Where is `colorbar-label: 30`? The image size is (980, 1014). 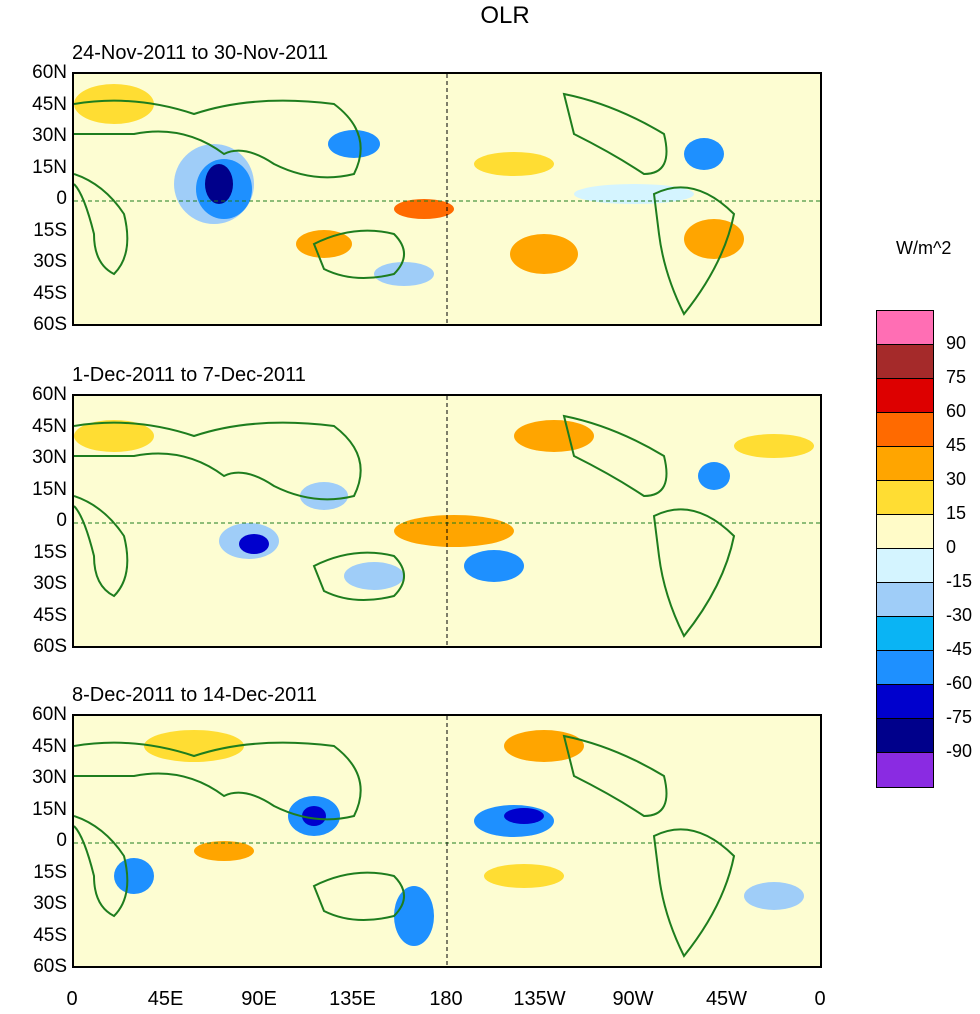
colorbar-label: 30 is located at coordinates (956, 479).